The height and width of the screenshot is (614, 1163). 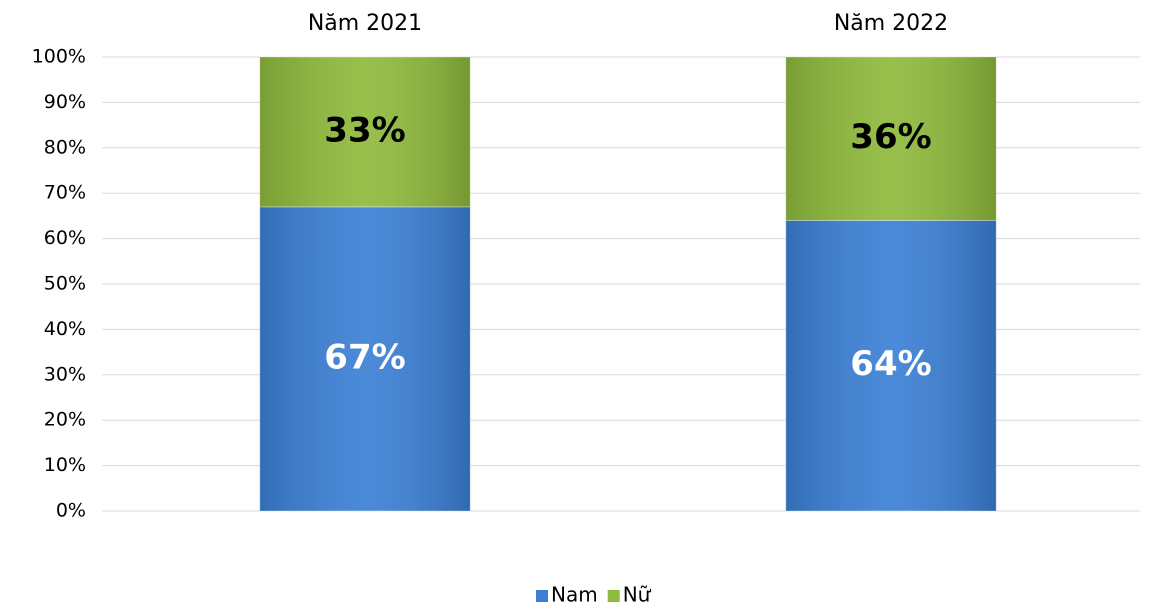 What do you see at coordinates (891, 23) in the screenshot?
I see `category-label: Năm 2022` at bounding box center [891, 23].